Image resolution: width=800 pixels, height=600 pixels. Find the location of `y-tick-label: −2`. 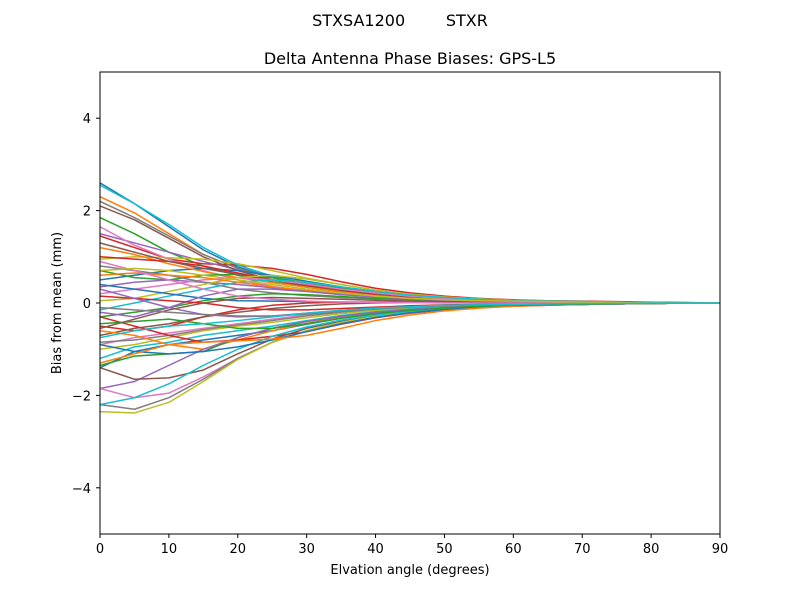

y-tick-label: −2 is located at coordinates (81, 396).